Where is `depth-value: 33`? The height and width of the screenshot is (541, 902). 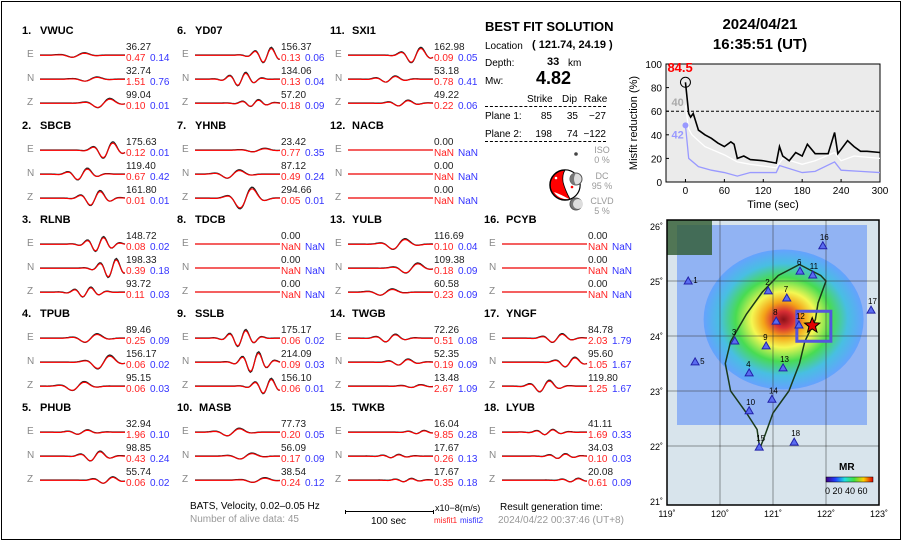
depth-value: 33 is located at coordinates (553, 62).